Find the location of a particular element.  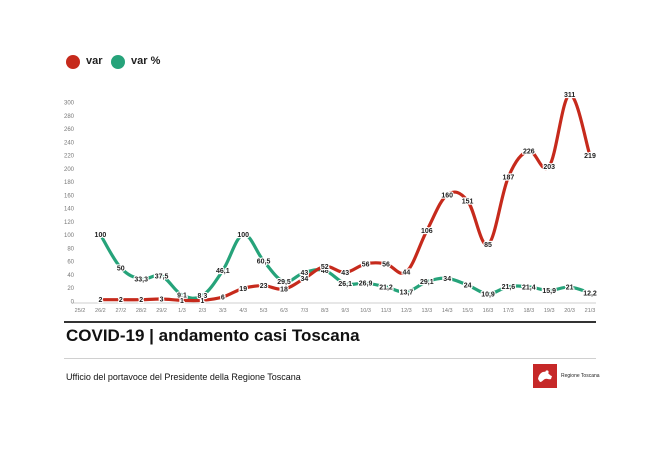

data-label-var-percent: 46 is located at coordinates (325, 271).